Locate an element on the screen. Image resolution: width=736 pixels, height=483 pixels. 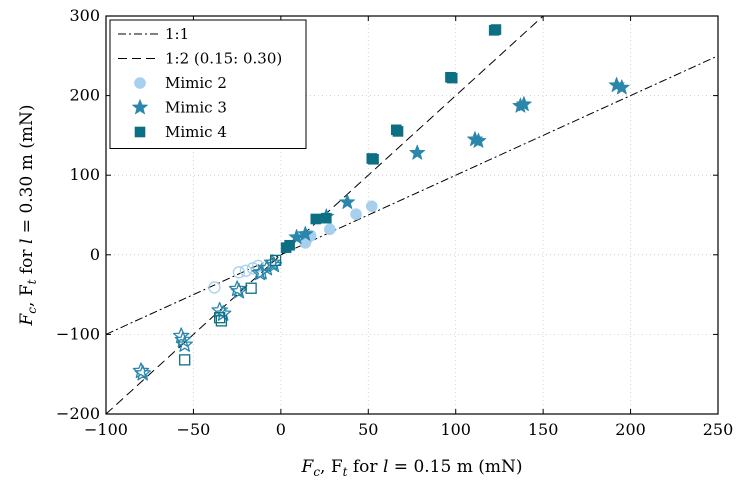
x-tick-label: 200 is located at coordinates (630, 429).